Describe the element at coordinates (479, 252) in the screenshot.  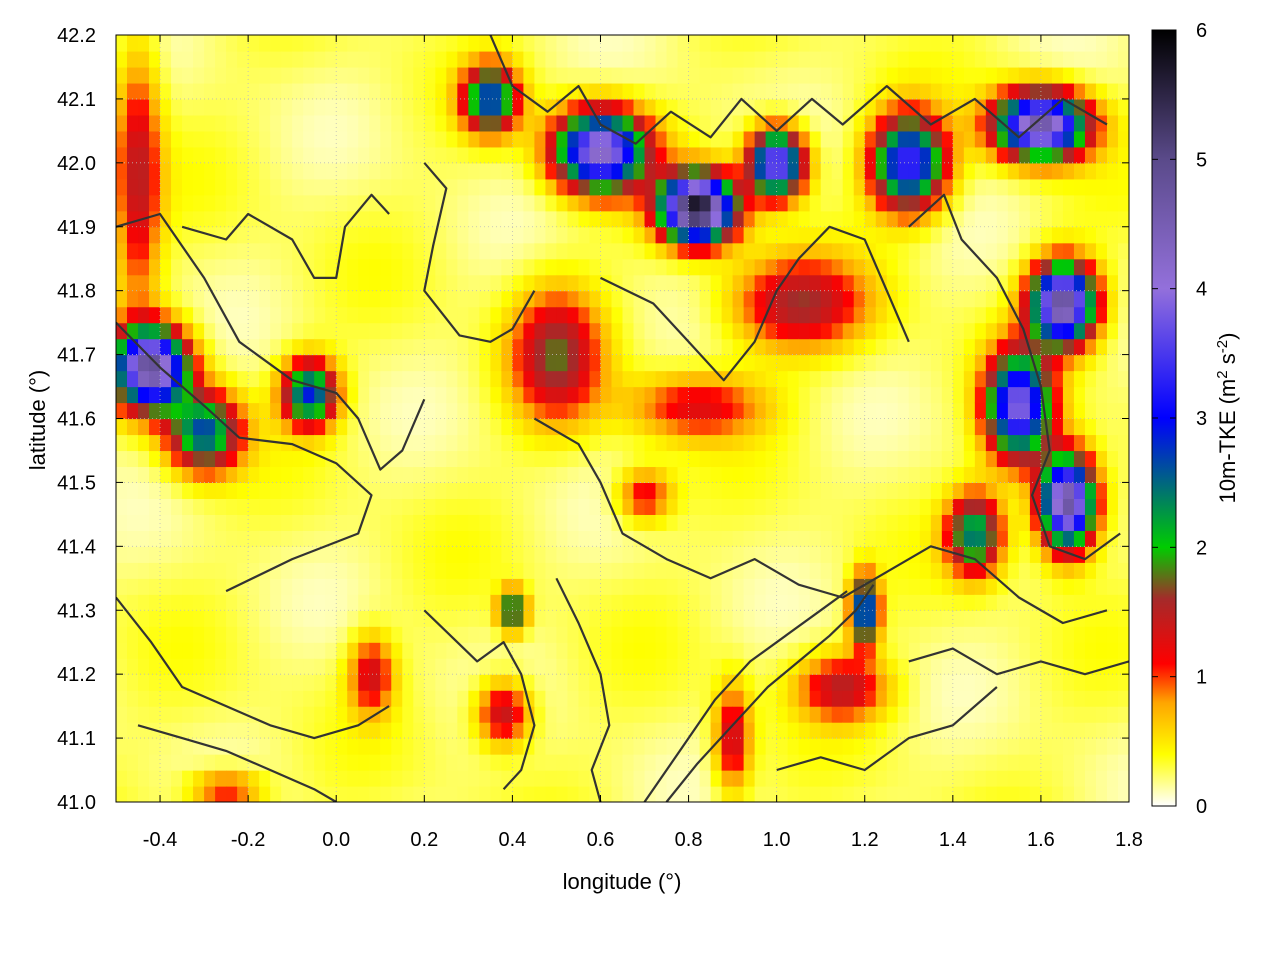
I see `contour-line` at that location.